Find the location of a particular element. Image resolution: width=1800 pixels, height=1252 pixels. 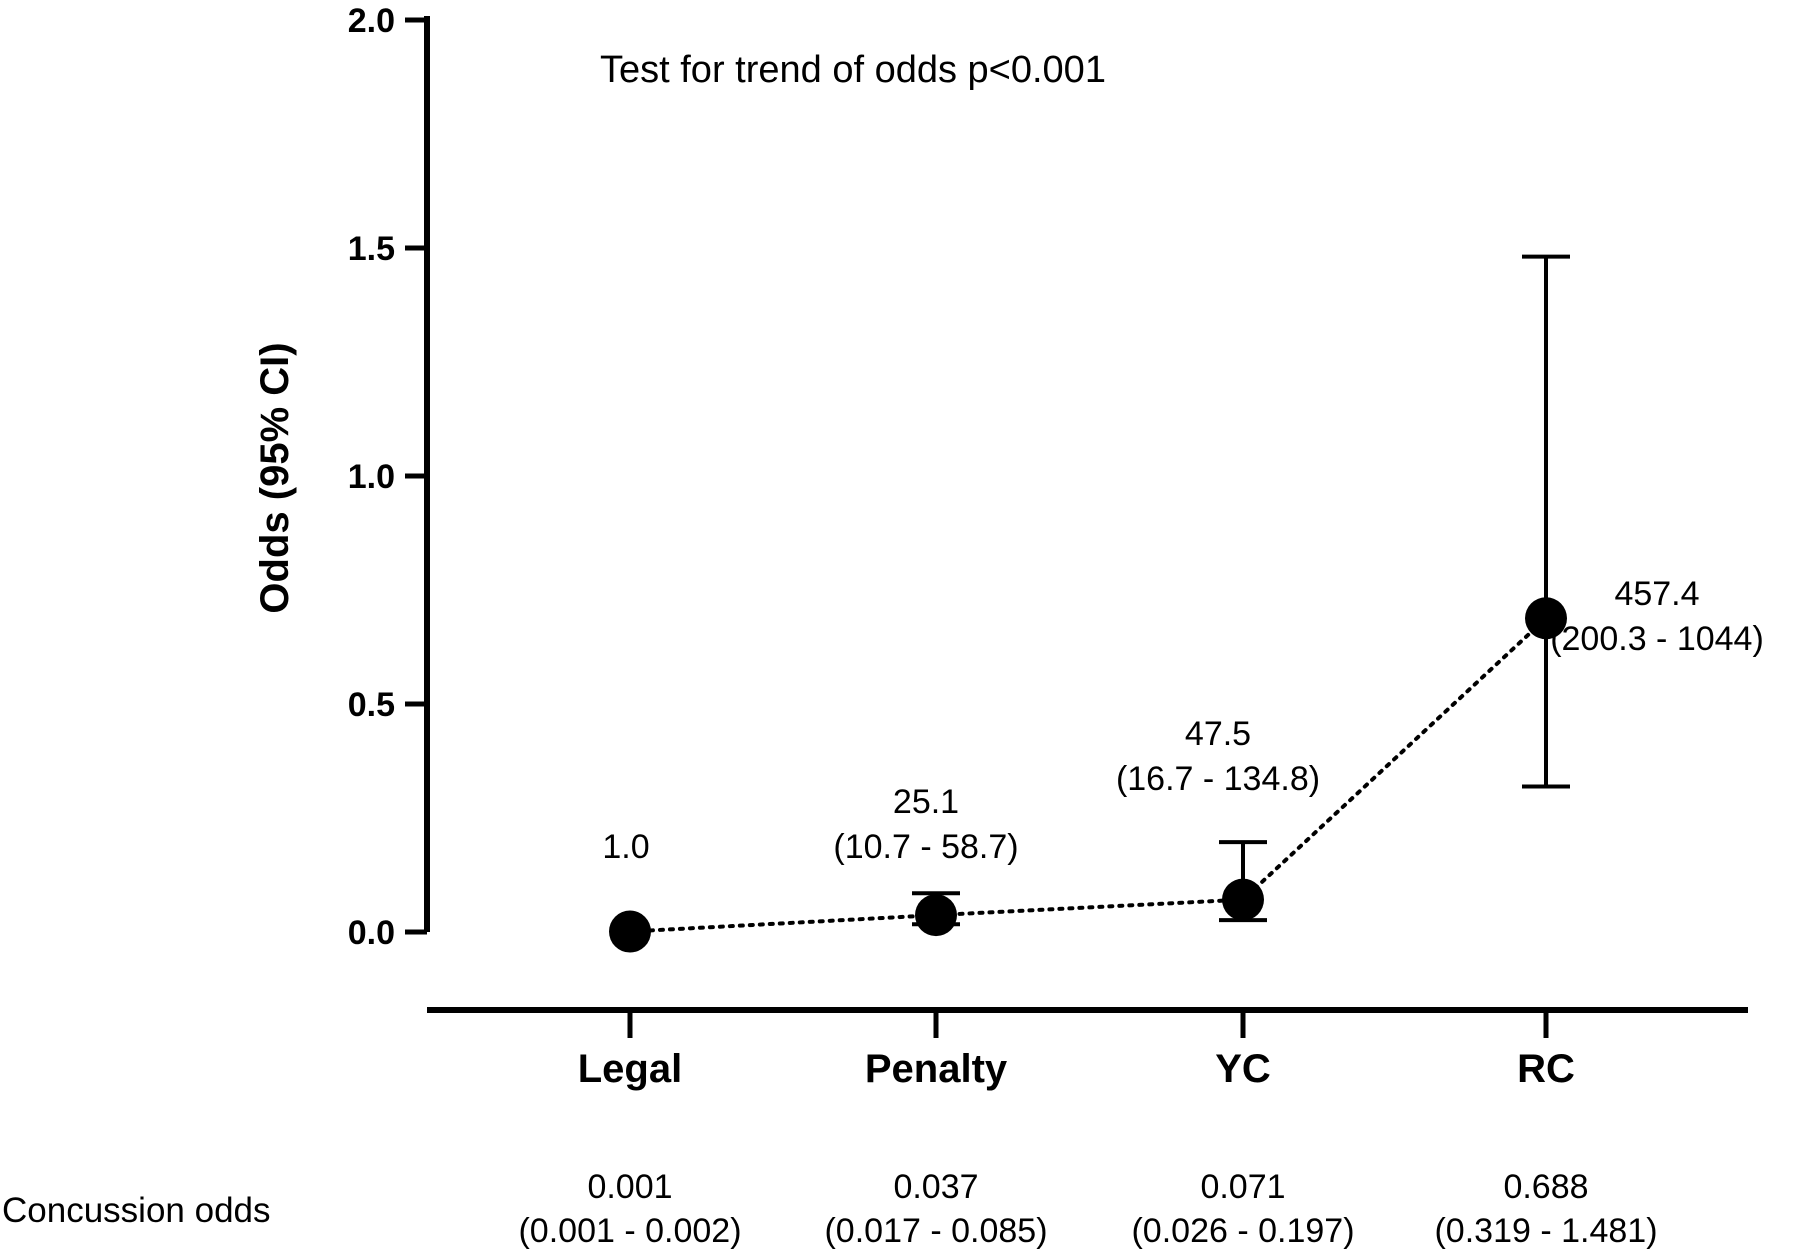

y-axis-label: Odds (95% CI) is located at coordinates (275, 477).